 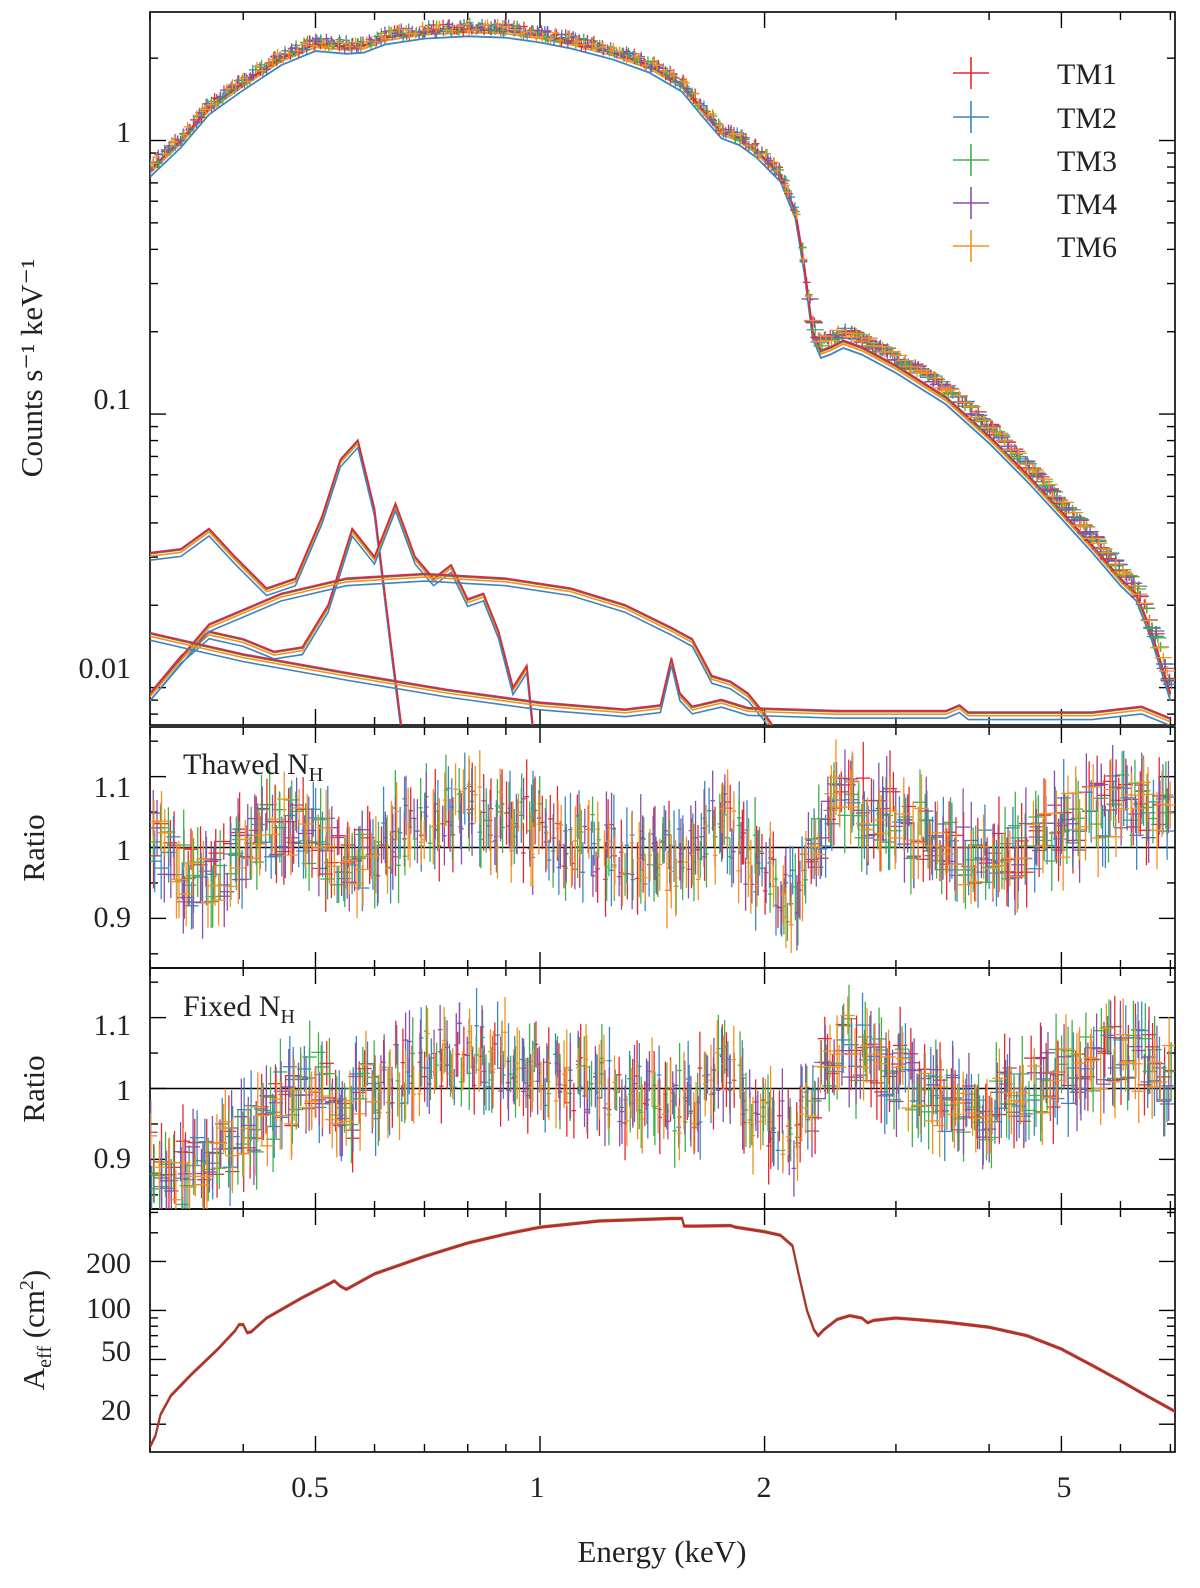 I want to click on y-axis-title-aeff: Aeff (cm2), so click(x=36, y=1330).